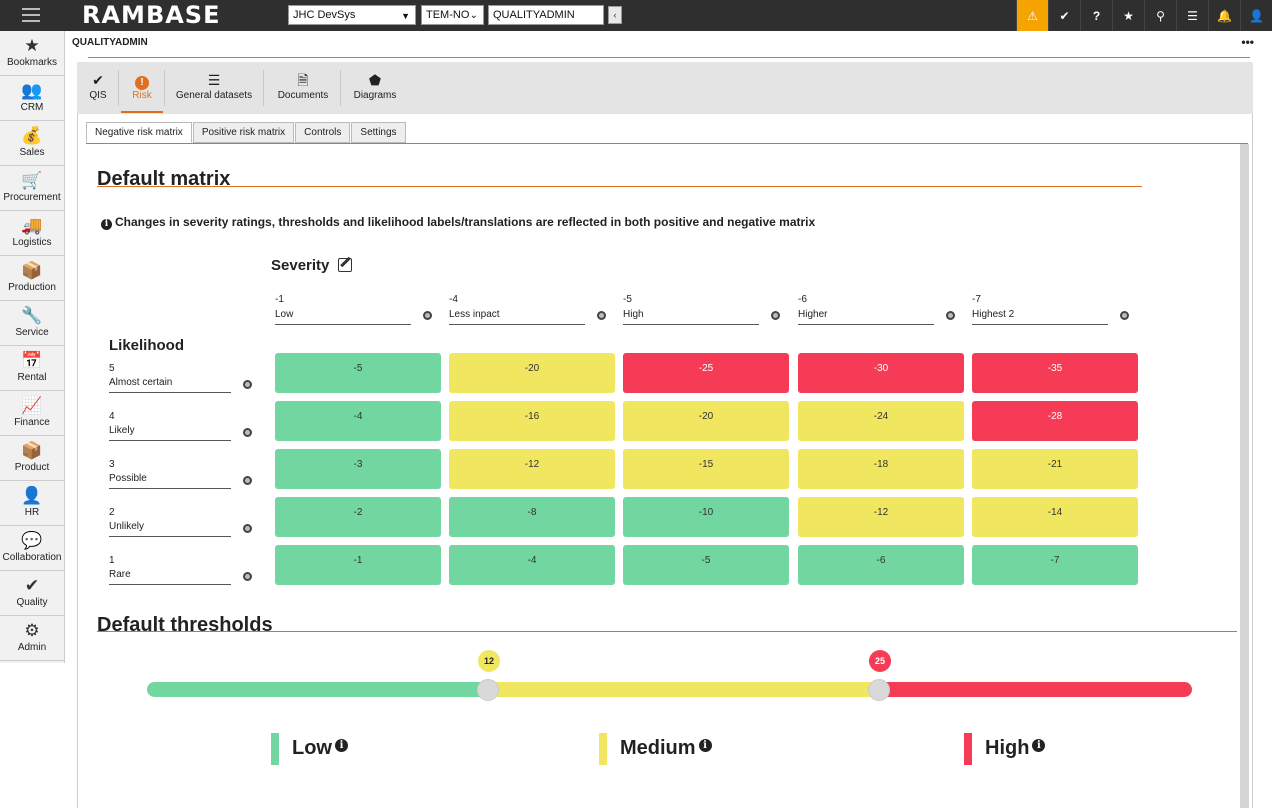  I want to click on matrix-cell: -6, so click(881, 565).